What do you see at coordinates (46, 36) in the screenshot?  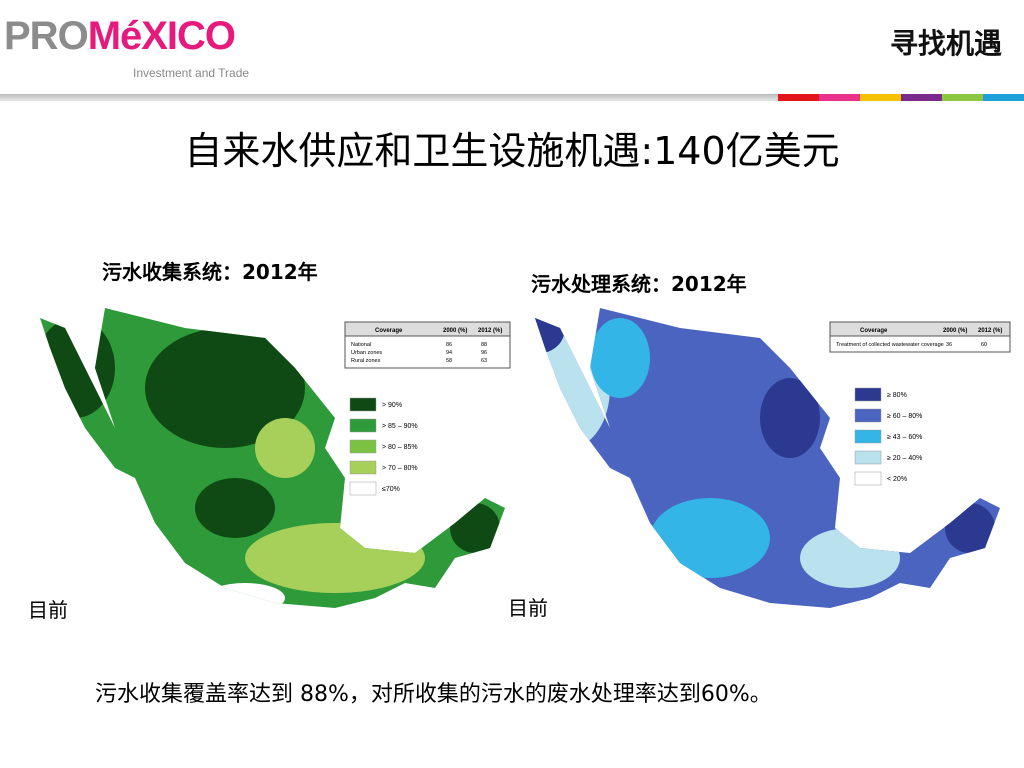 I see `logo-pro: PRO` at bounding box center [46, 36].